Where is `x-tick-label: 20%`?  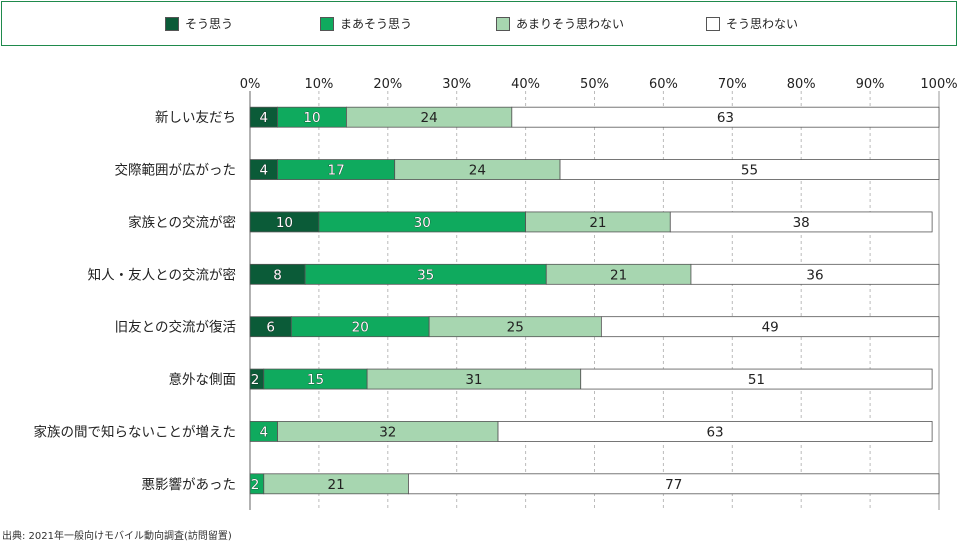 x-tick-label: 20% is located at coordinates (387, 84).